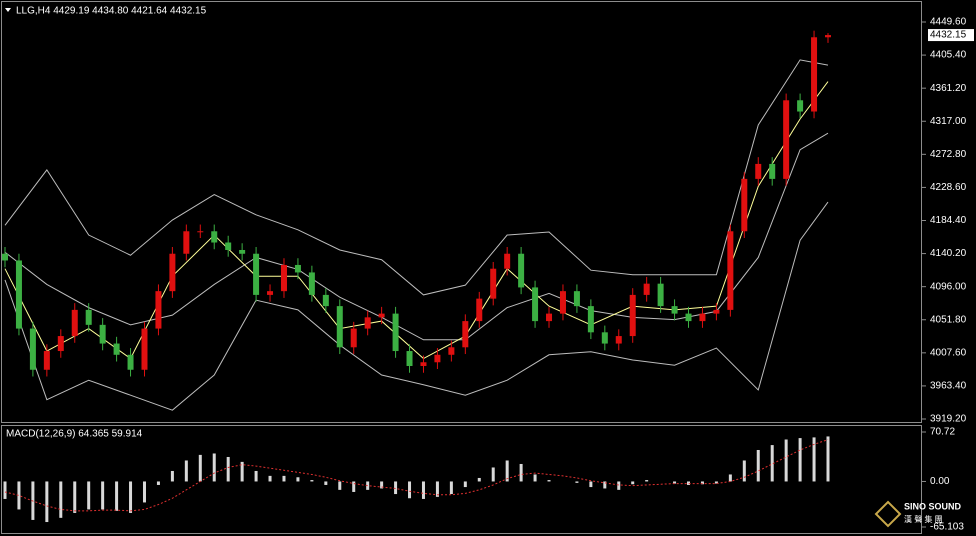 Image resolution: width=976 pixels, height=536 pixels. Describe the element at coordinates (948, 22) in the screenshot. I see `y-tick-label: 4449.60` at that location.